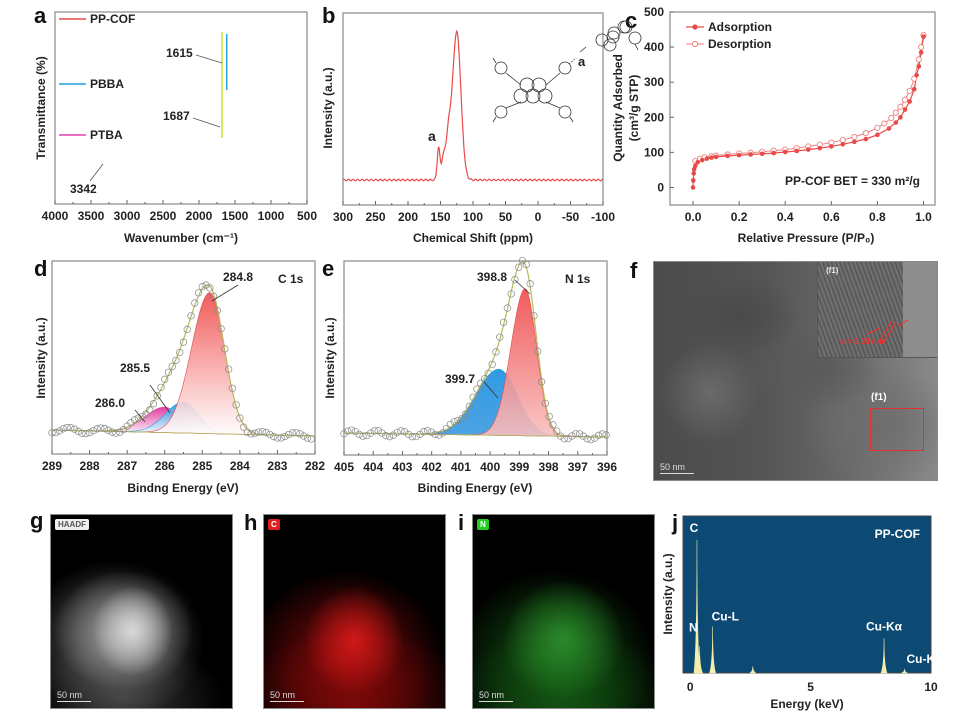 The height and width of the screenshot is (728, 972). Describe the element at coordinates (634, 108) in the screenshot. I see `y-axis-label-c-line2: (cm³/g STP)` at that location.